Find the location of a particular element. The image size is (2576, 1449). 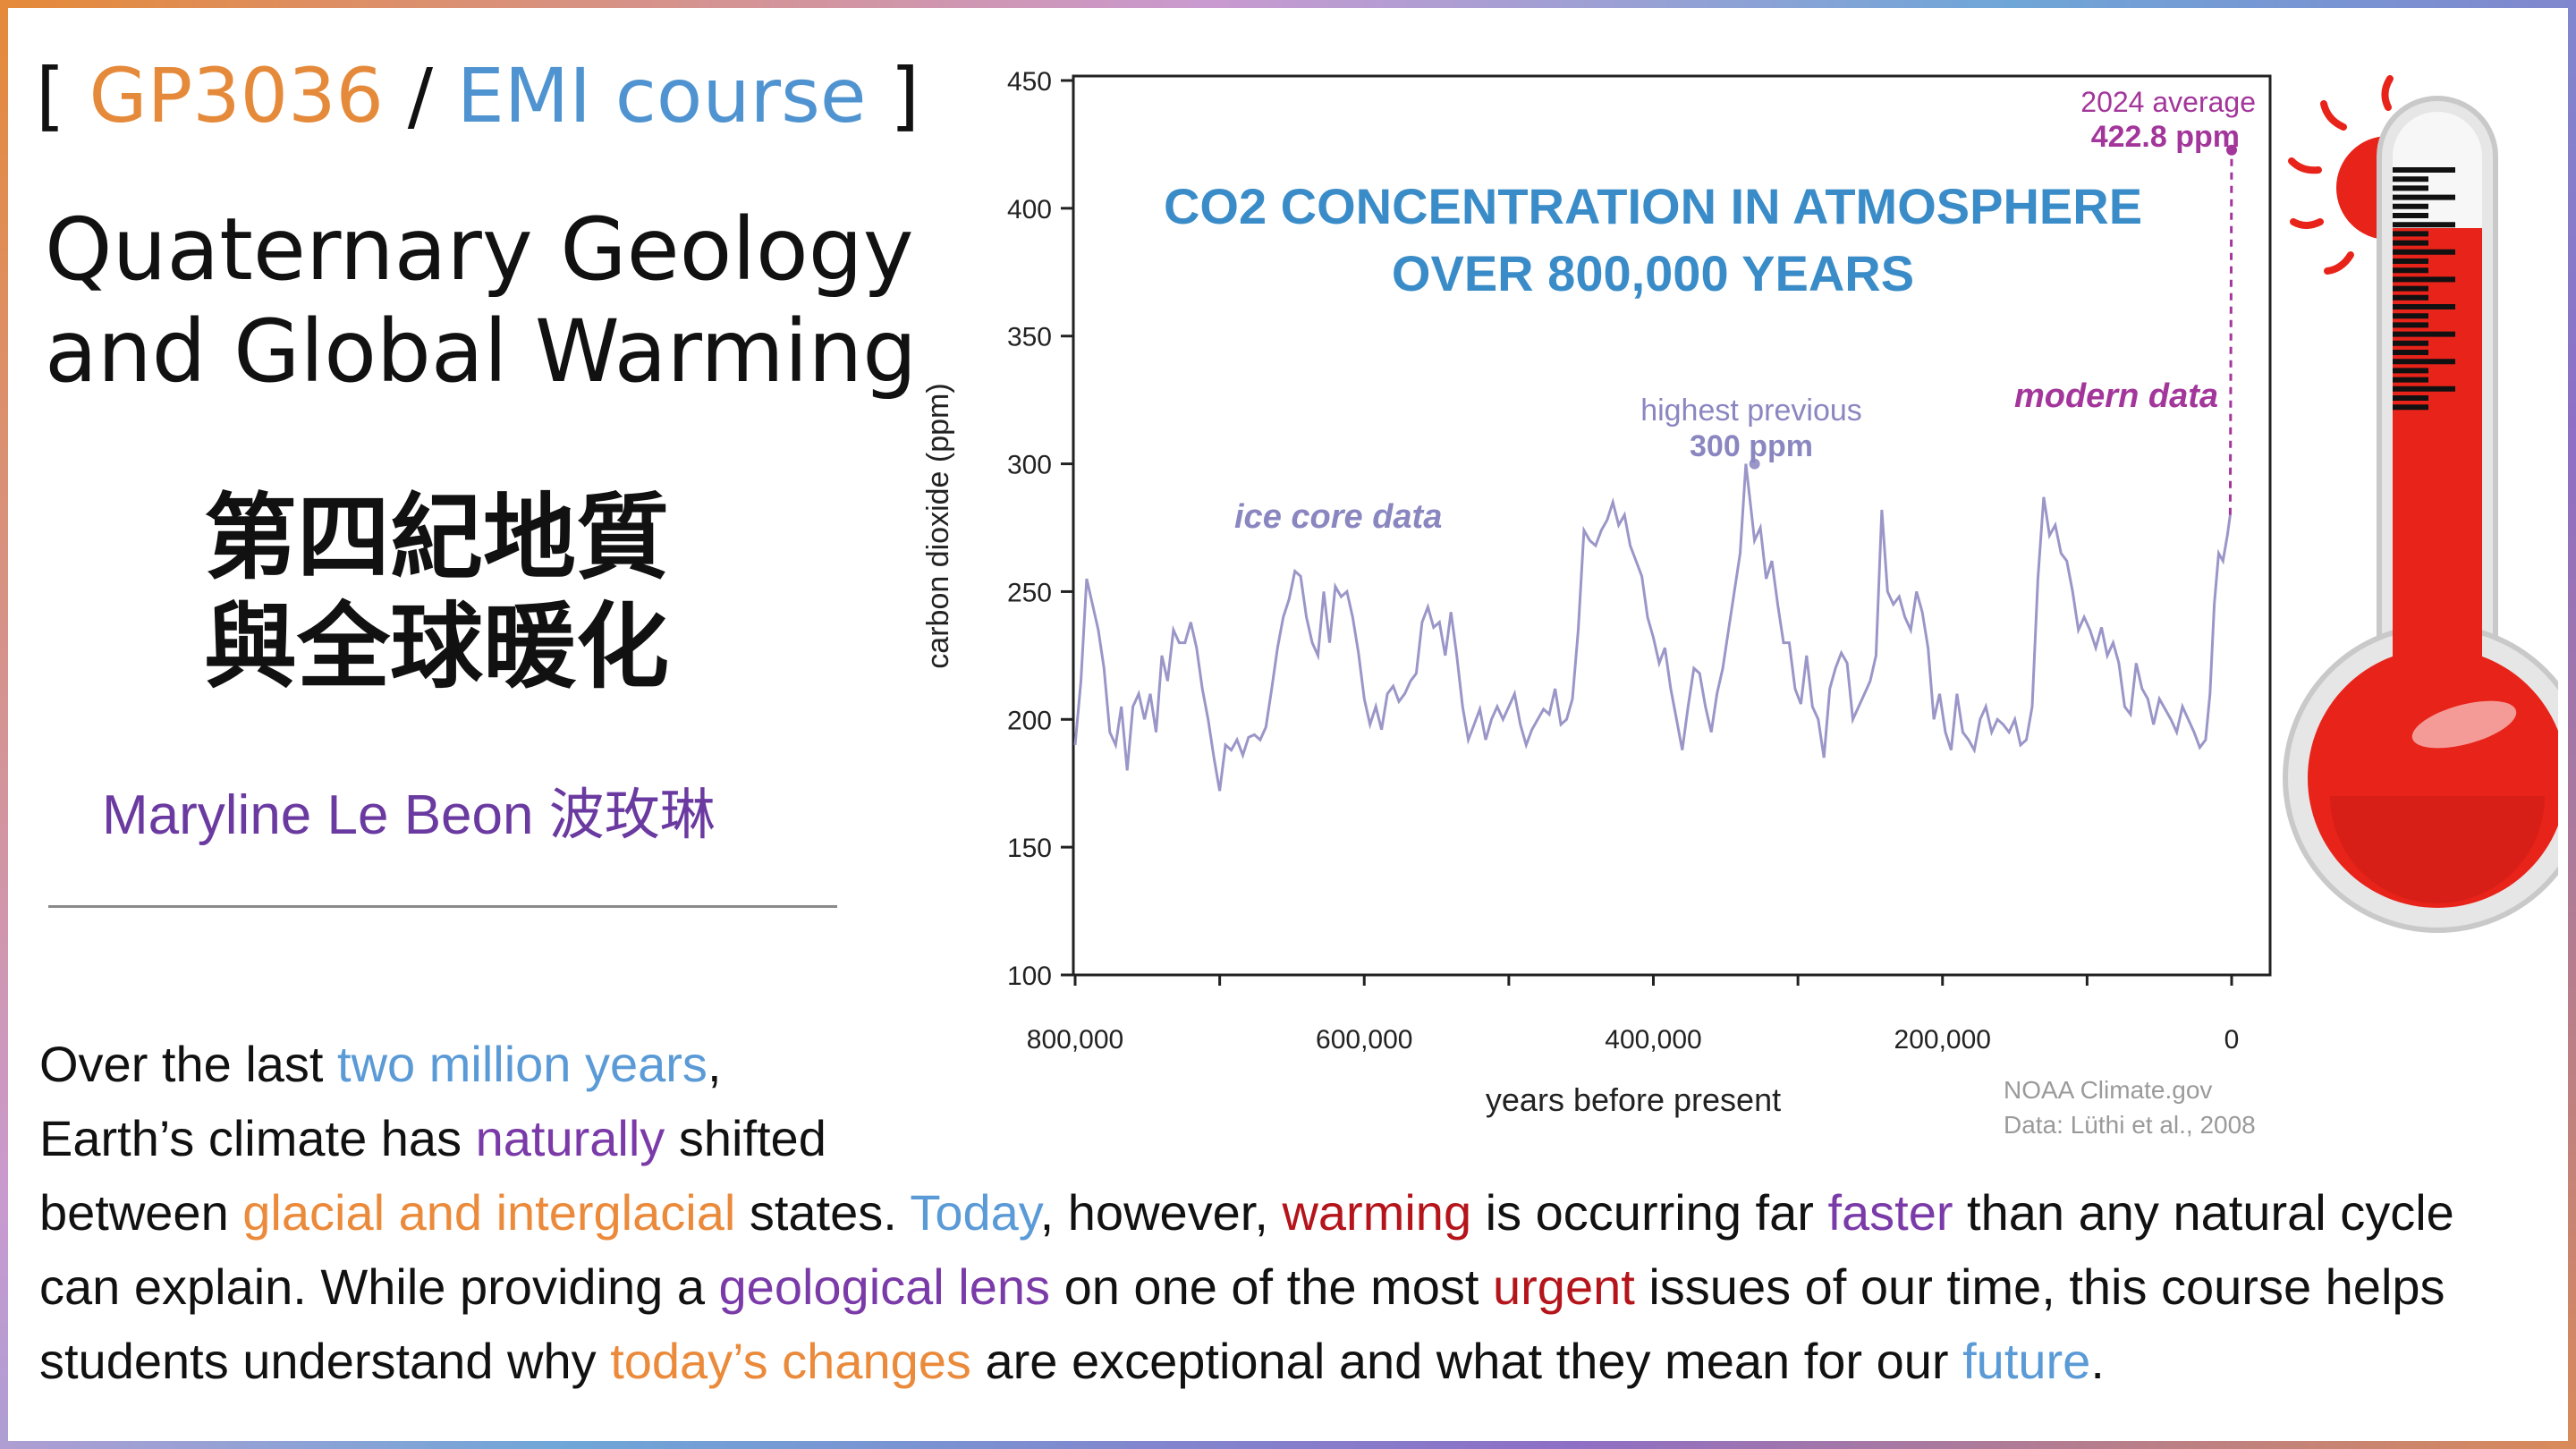

current-average-value: 422.8 ppm is located at coordinates (2165, 137).